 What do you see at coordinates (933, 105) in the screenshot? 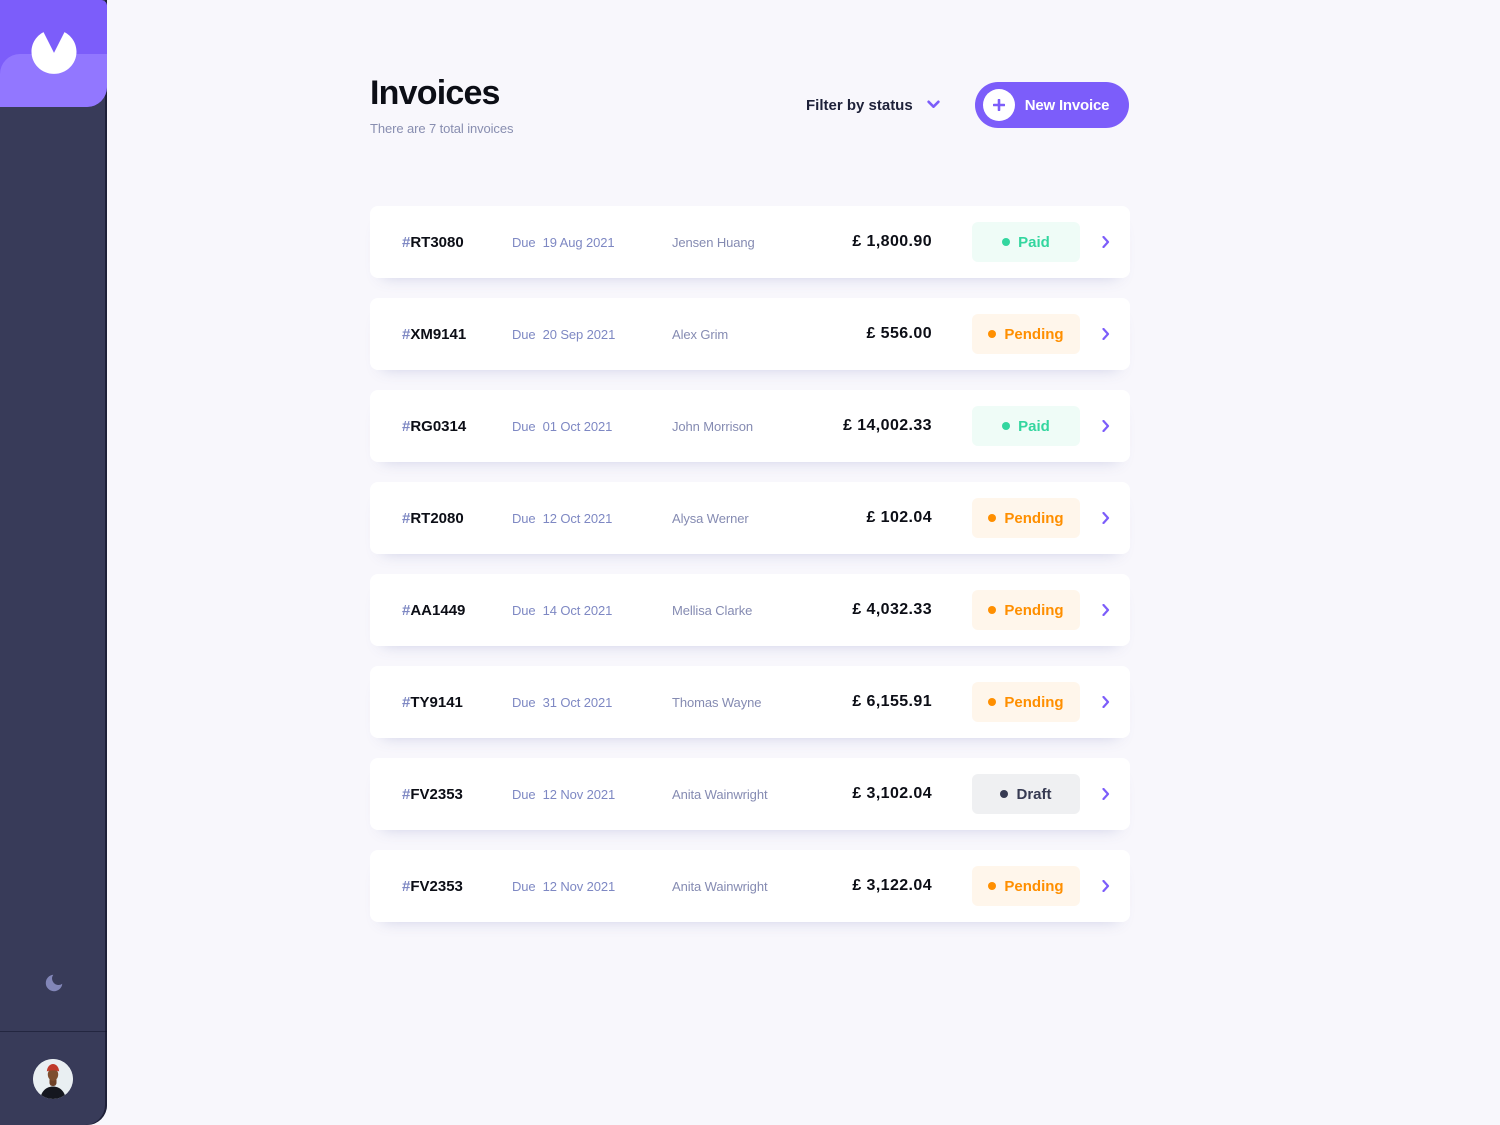
I see `chevron-down-icon` at bounding box center [933, 105].